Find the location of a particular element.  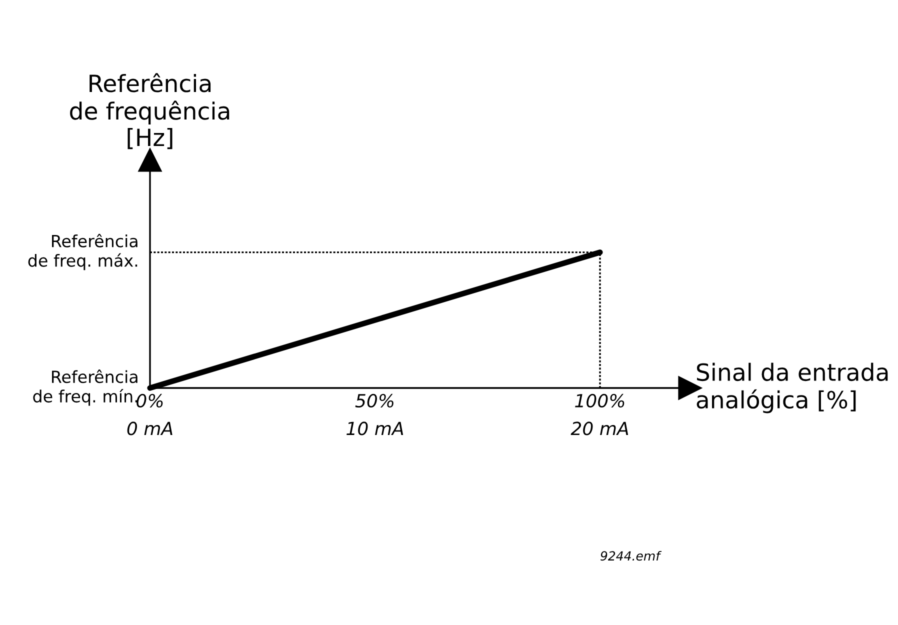

x-tick-label: 100% is located at coordinates (599, 401).